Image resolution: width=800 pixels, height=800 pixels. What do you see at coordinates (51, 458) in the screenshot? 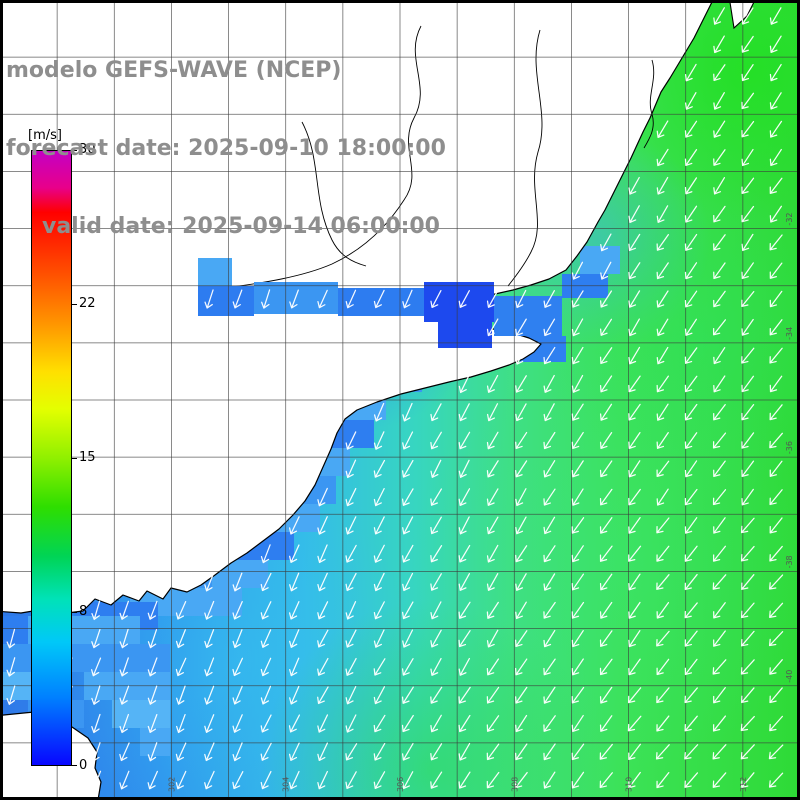
I see `colorbar-gradient` at bounding box center [51, 458].